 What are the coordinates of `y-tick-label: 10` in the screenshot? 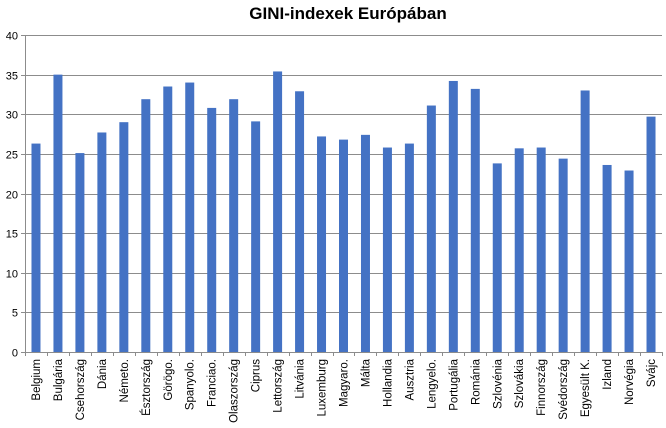 It's located at (12, 275).